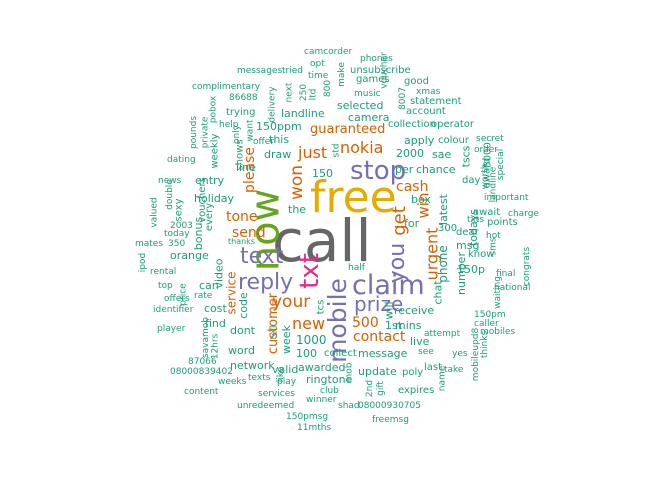 The width and height of the screenshot is (672, 480). I want to click on word-see: see, so click(426, 352).